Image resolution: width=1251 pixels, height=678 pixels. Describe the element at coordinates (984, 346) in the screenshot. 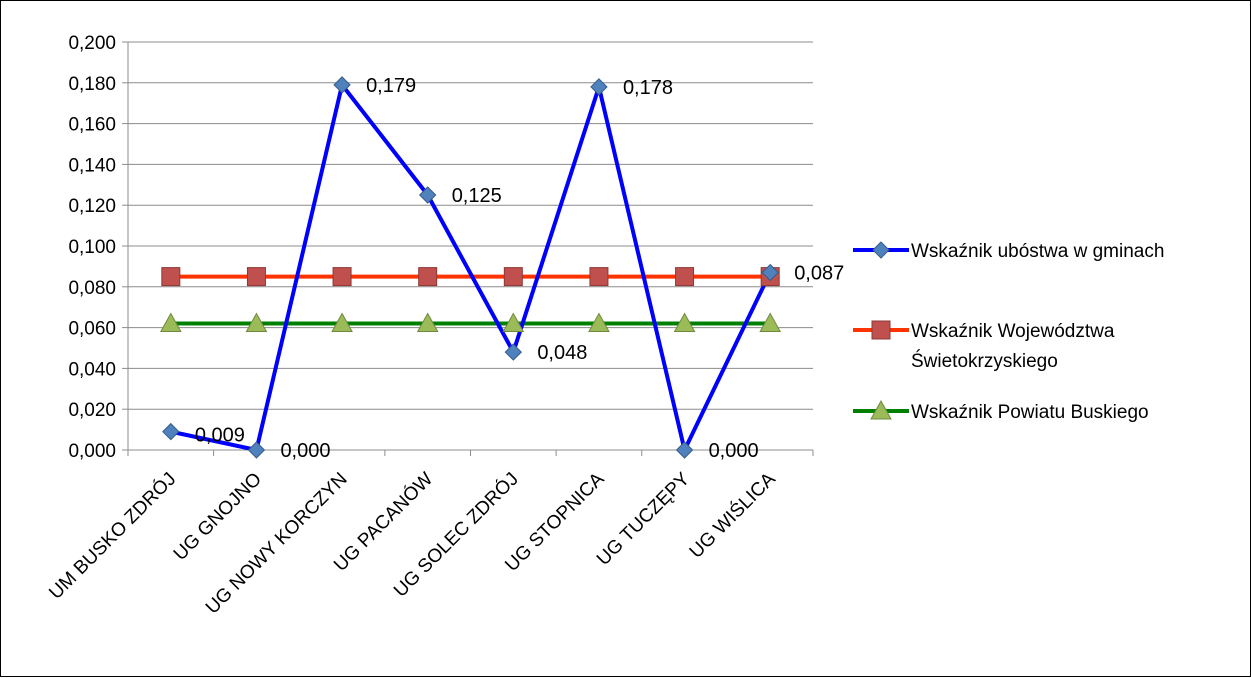

I see `legend-item: Wskaźnik Województwa Świetokrzyskiego` at that location.